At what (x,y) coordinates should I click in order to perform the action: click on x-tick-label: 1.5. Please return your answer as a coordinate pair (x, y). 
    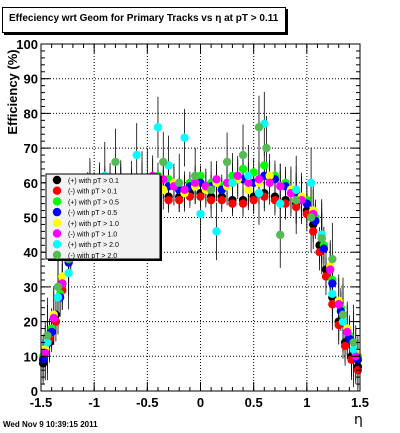
    Looking at the image, I should click on (360, 402).